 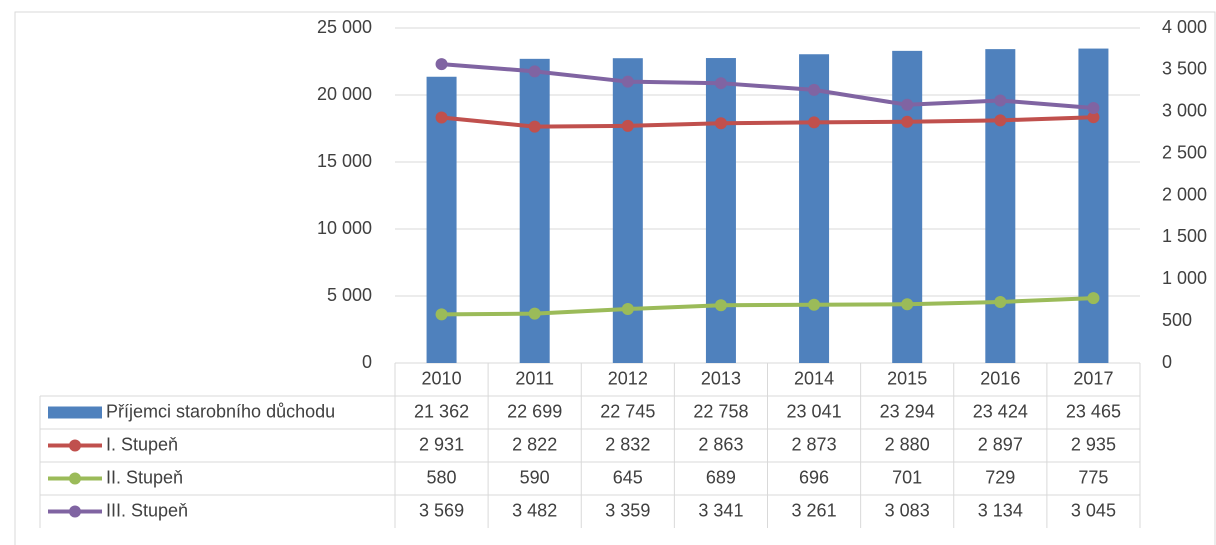 I want to click on table-value: 23 294, so click(x=907, y=411).